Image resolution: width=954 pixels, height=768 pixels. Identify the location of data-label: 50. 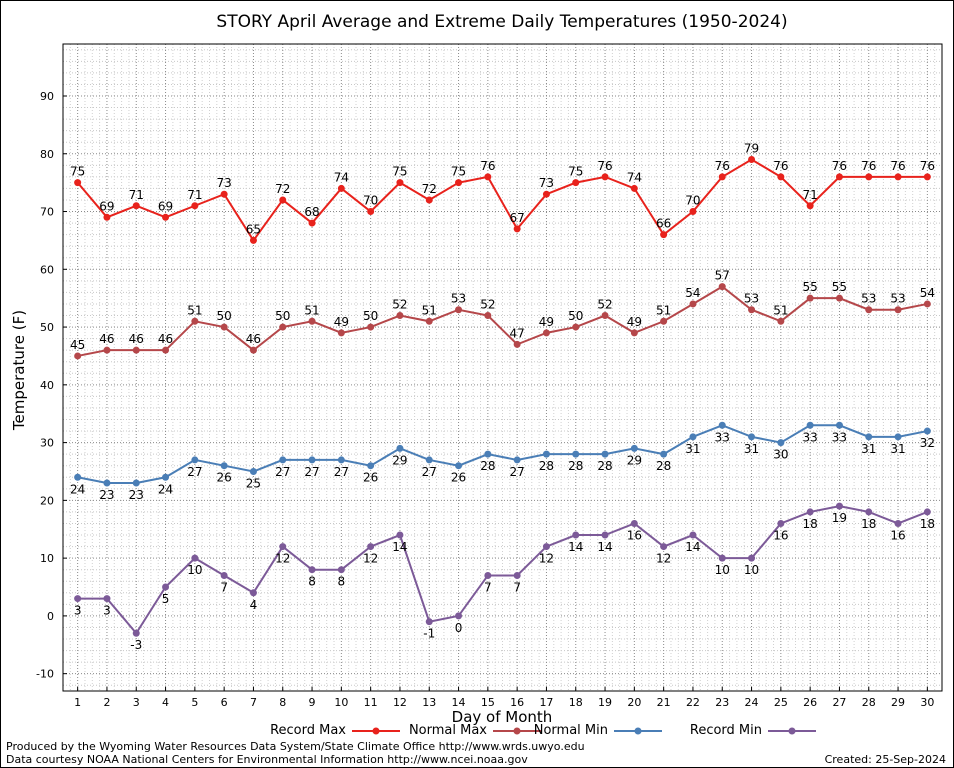
(224, 316).